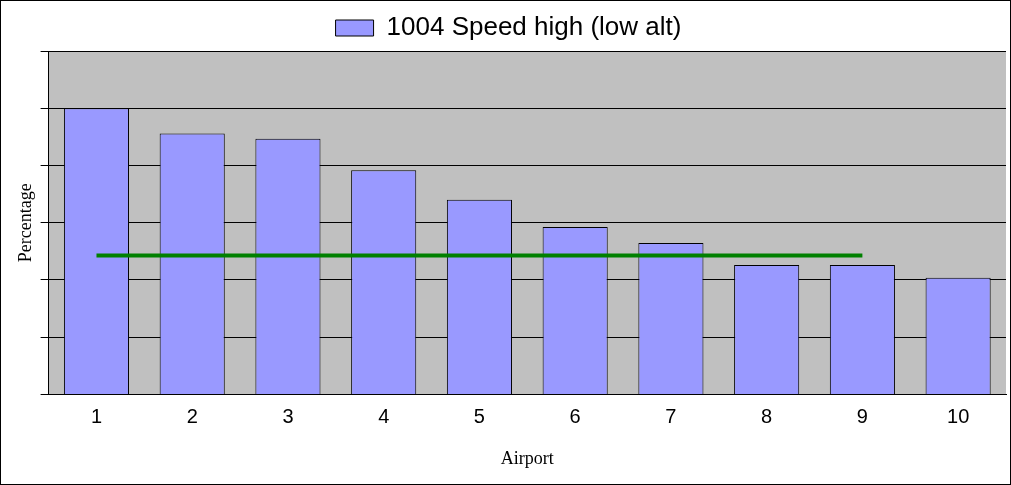 This screenshot has width=1011, height=485. I want to click on y-axis-title: Percentage, so click(24, 223).